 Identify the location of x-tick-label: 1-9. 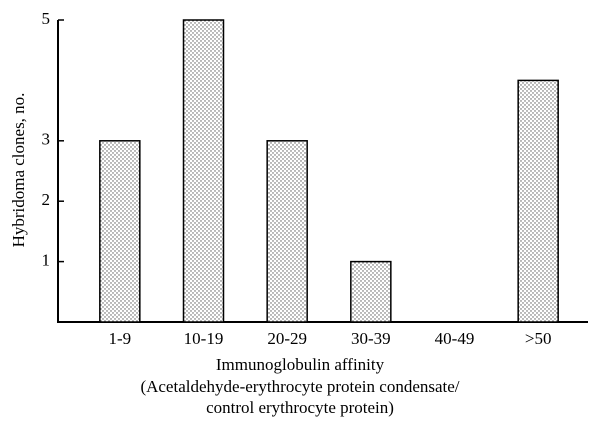
(119, 338).